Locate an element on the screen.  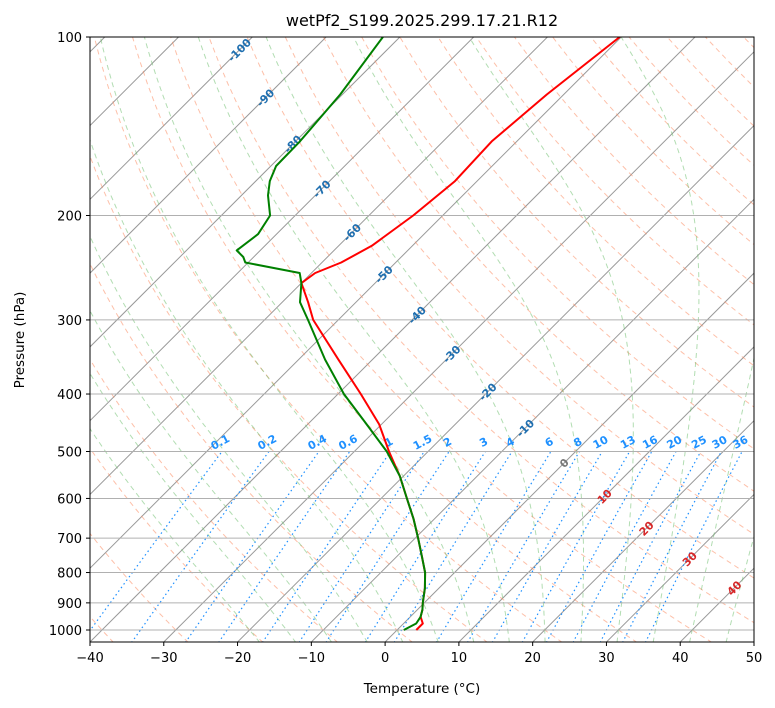
y-tick-label: 600 is located at coordinates (69, 499).